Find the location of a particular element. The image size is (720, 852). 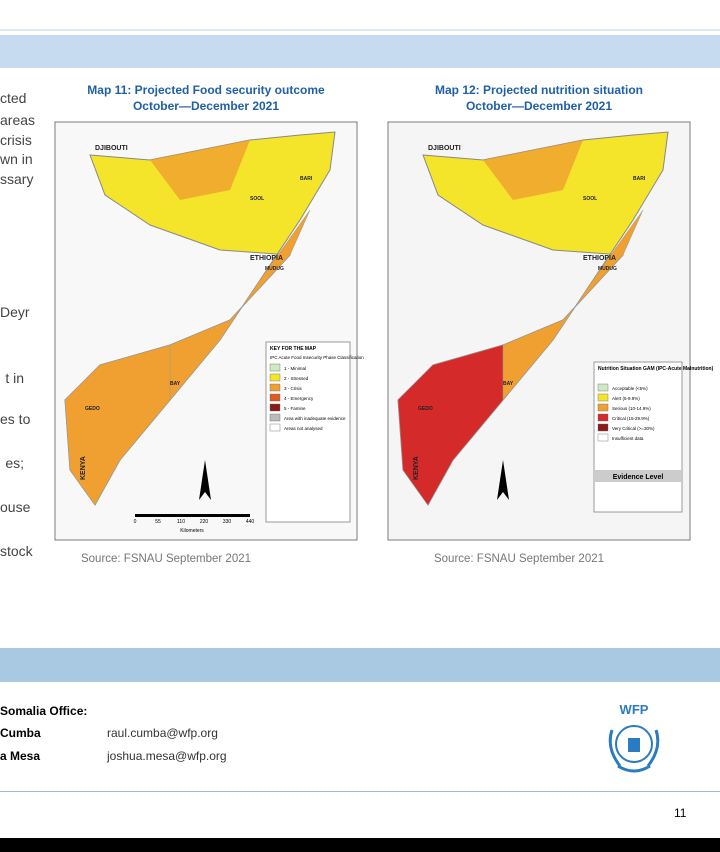

body-text: es; is located at coordinates (14, 463).